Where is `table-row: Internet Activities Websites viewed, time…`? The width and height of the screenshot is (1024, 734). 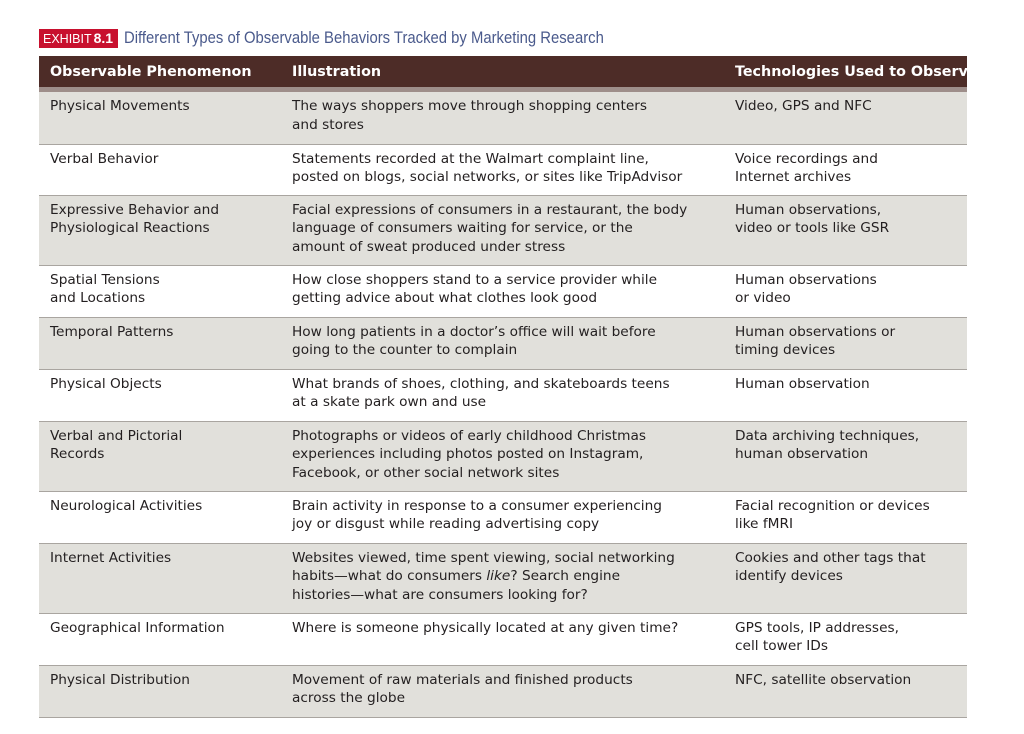 table-row: Internet Activities Websites viewed, time… is located at coordinates (503, 578).